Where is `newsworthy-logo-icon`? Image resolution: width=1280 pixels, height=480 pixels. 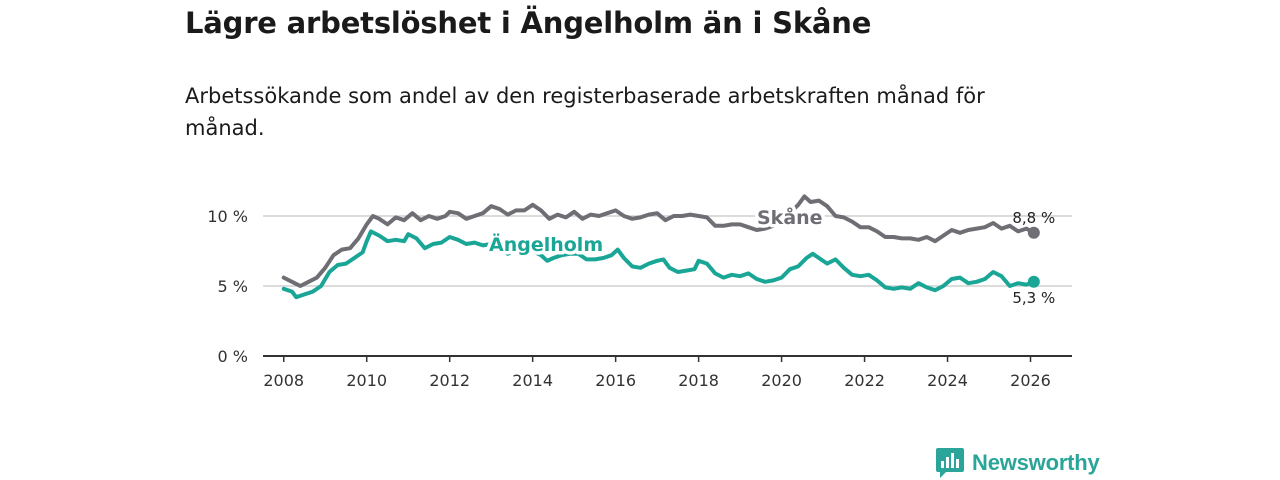 newsworthy-logo-icon is located at coordinates (950, 463).